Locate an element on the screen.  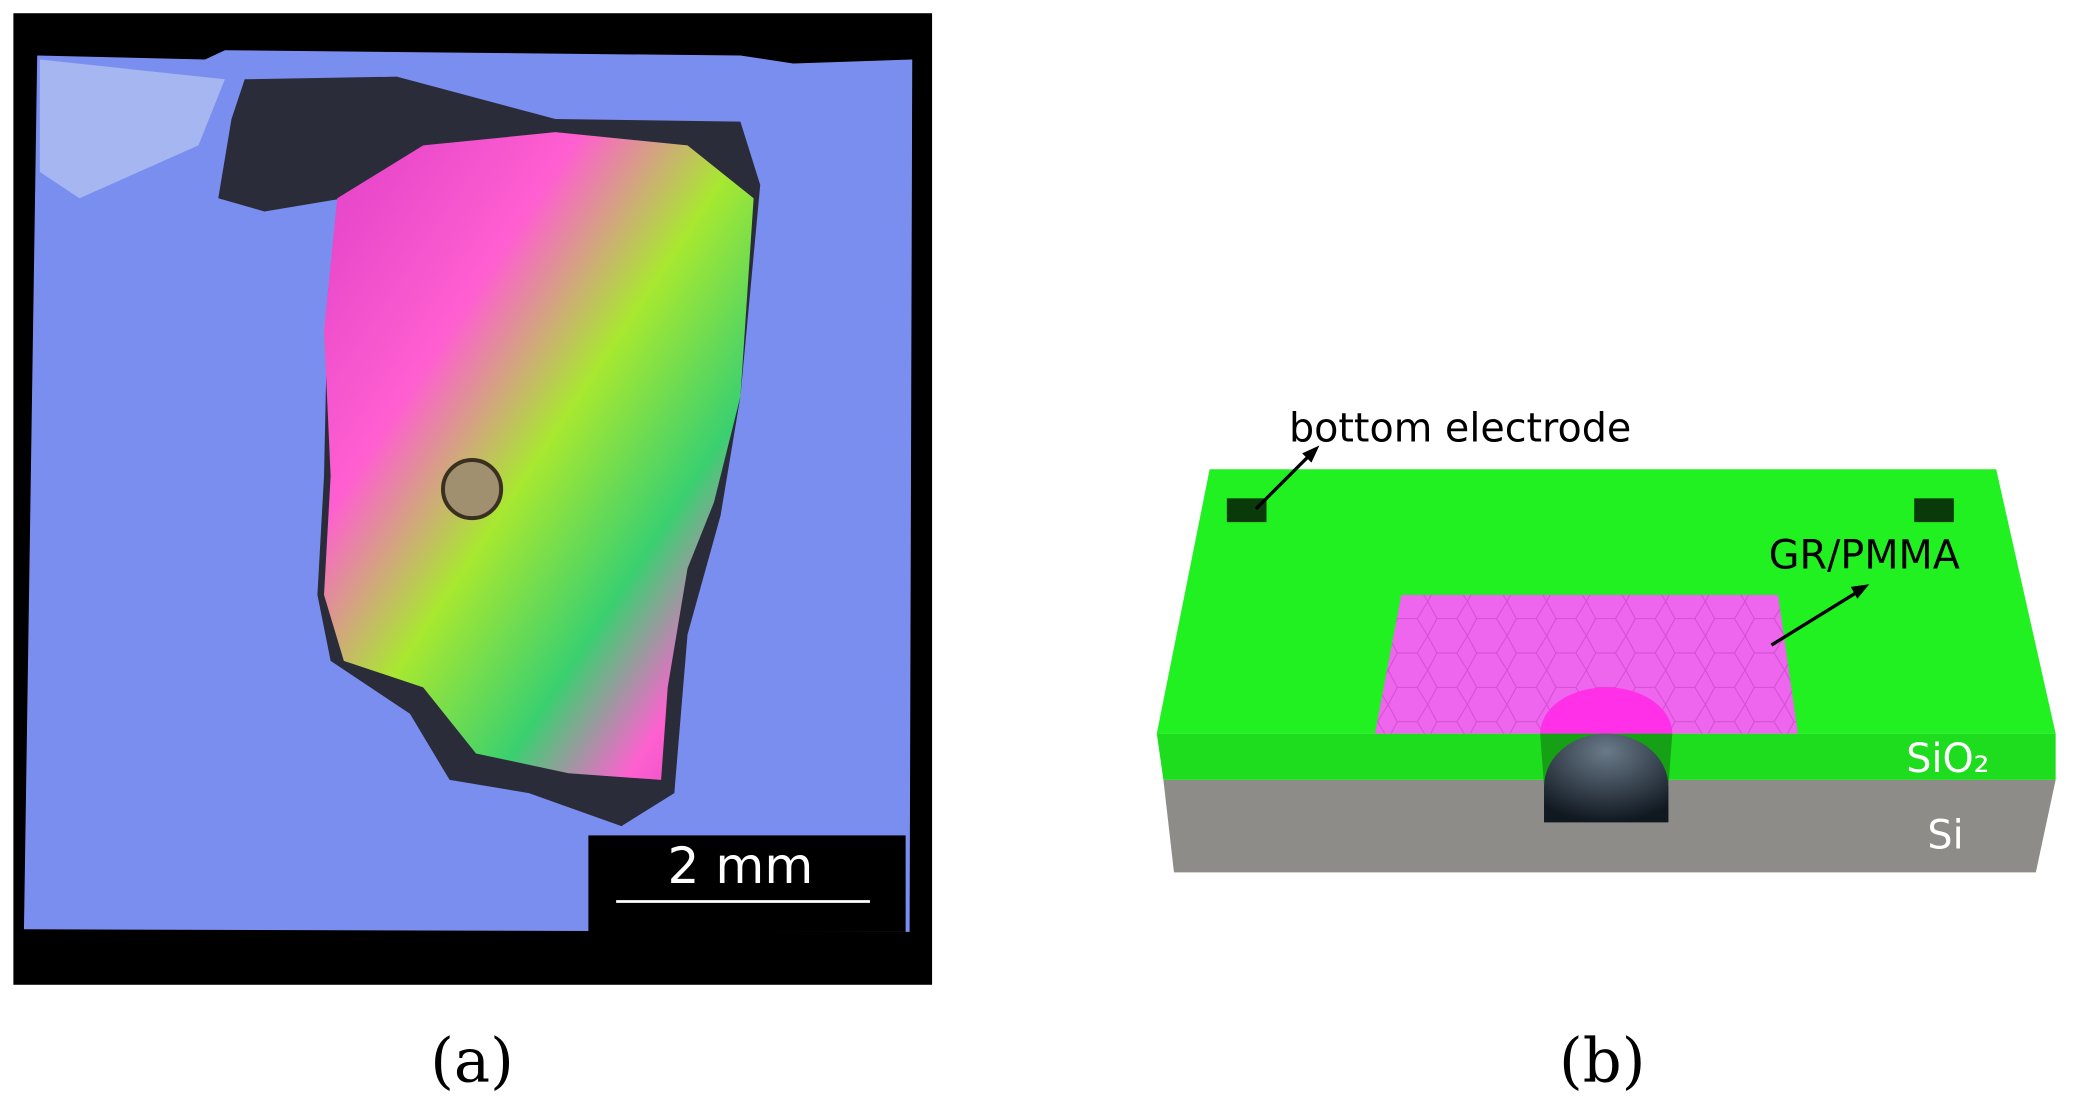
annotation: GR/PMMA is located at coordinates (1864, 555).